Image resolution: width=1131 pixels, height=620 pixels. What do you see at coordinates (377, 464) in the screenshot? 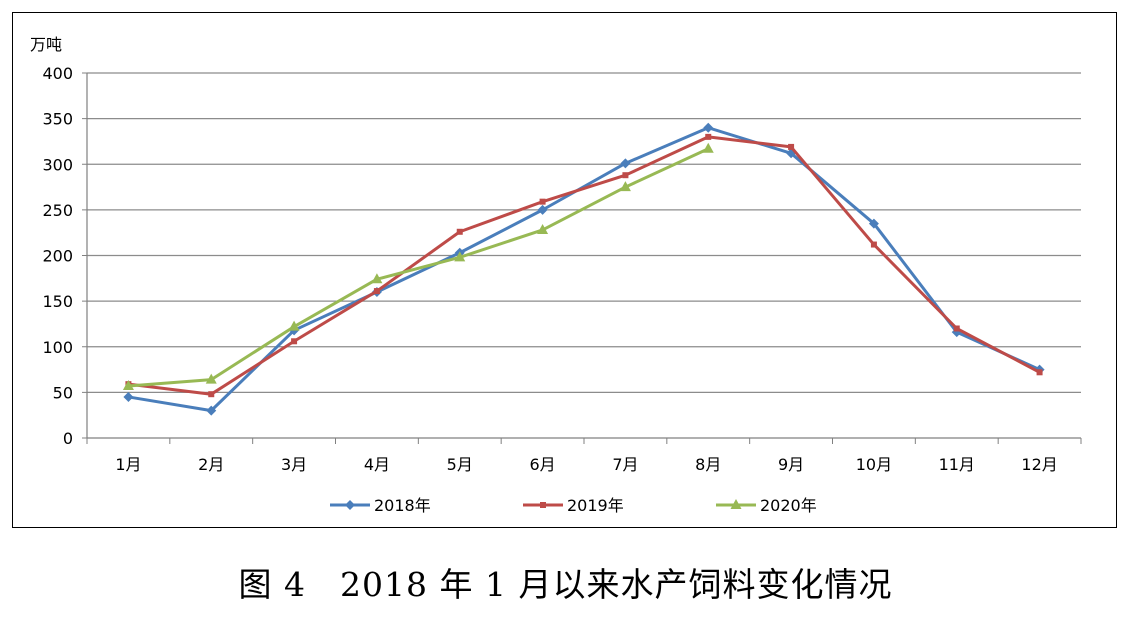
I see `x-tick-label: 4月` at bounding box center [377, 464].